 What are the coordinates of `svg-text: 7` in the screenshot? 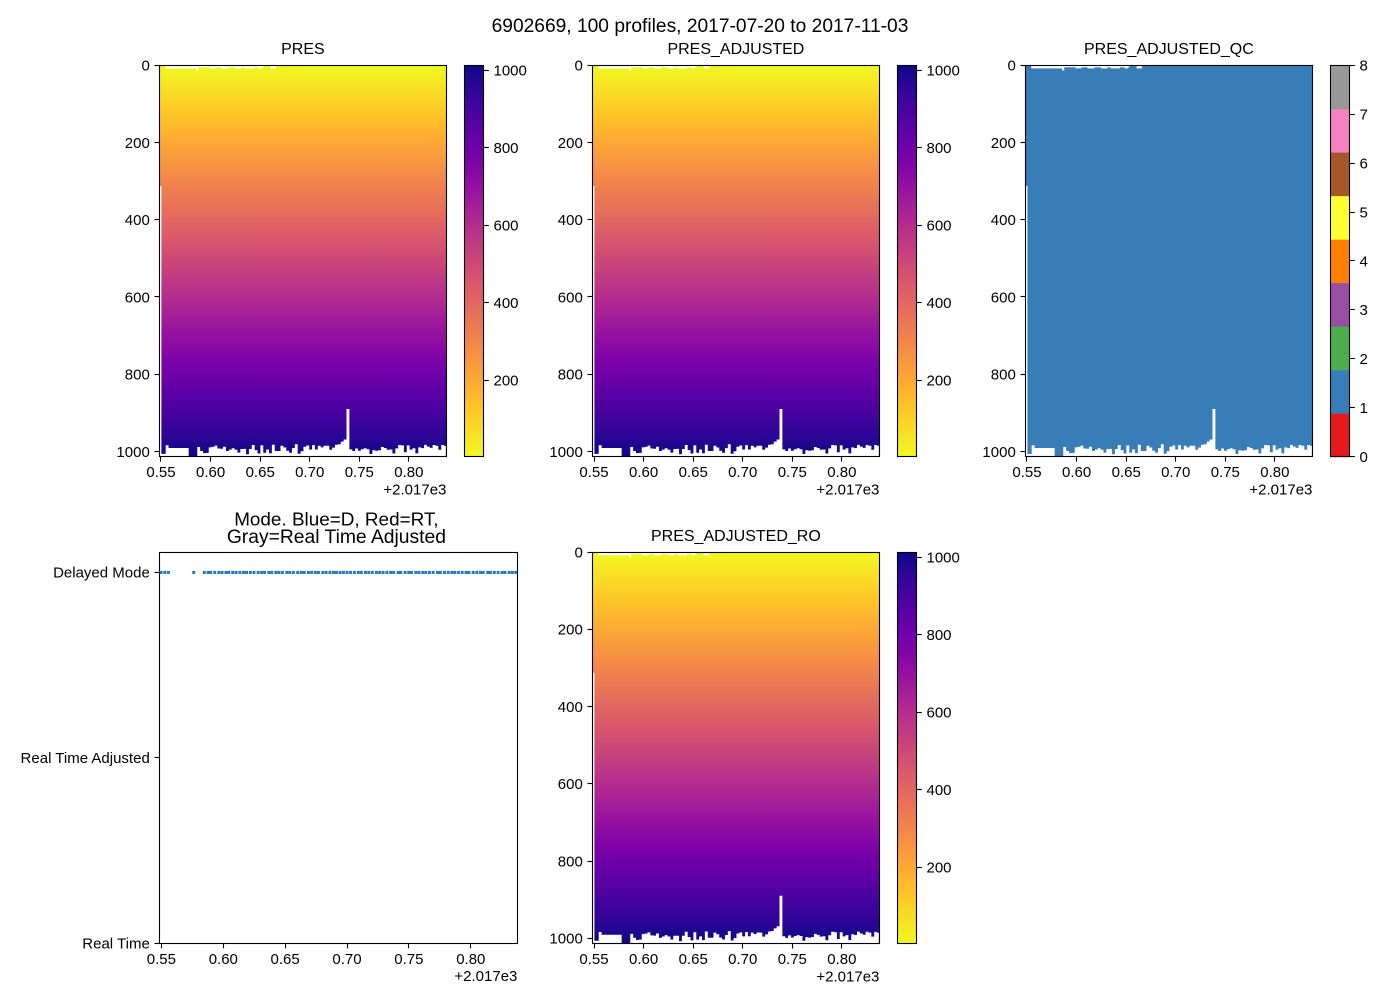 It's located at (1364, 114).